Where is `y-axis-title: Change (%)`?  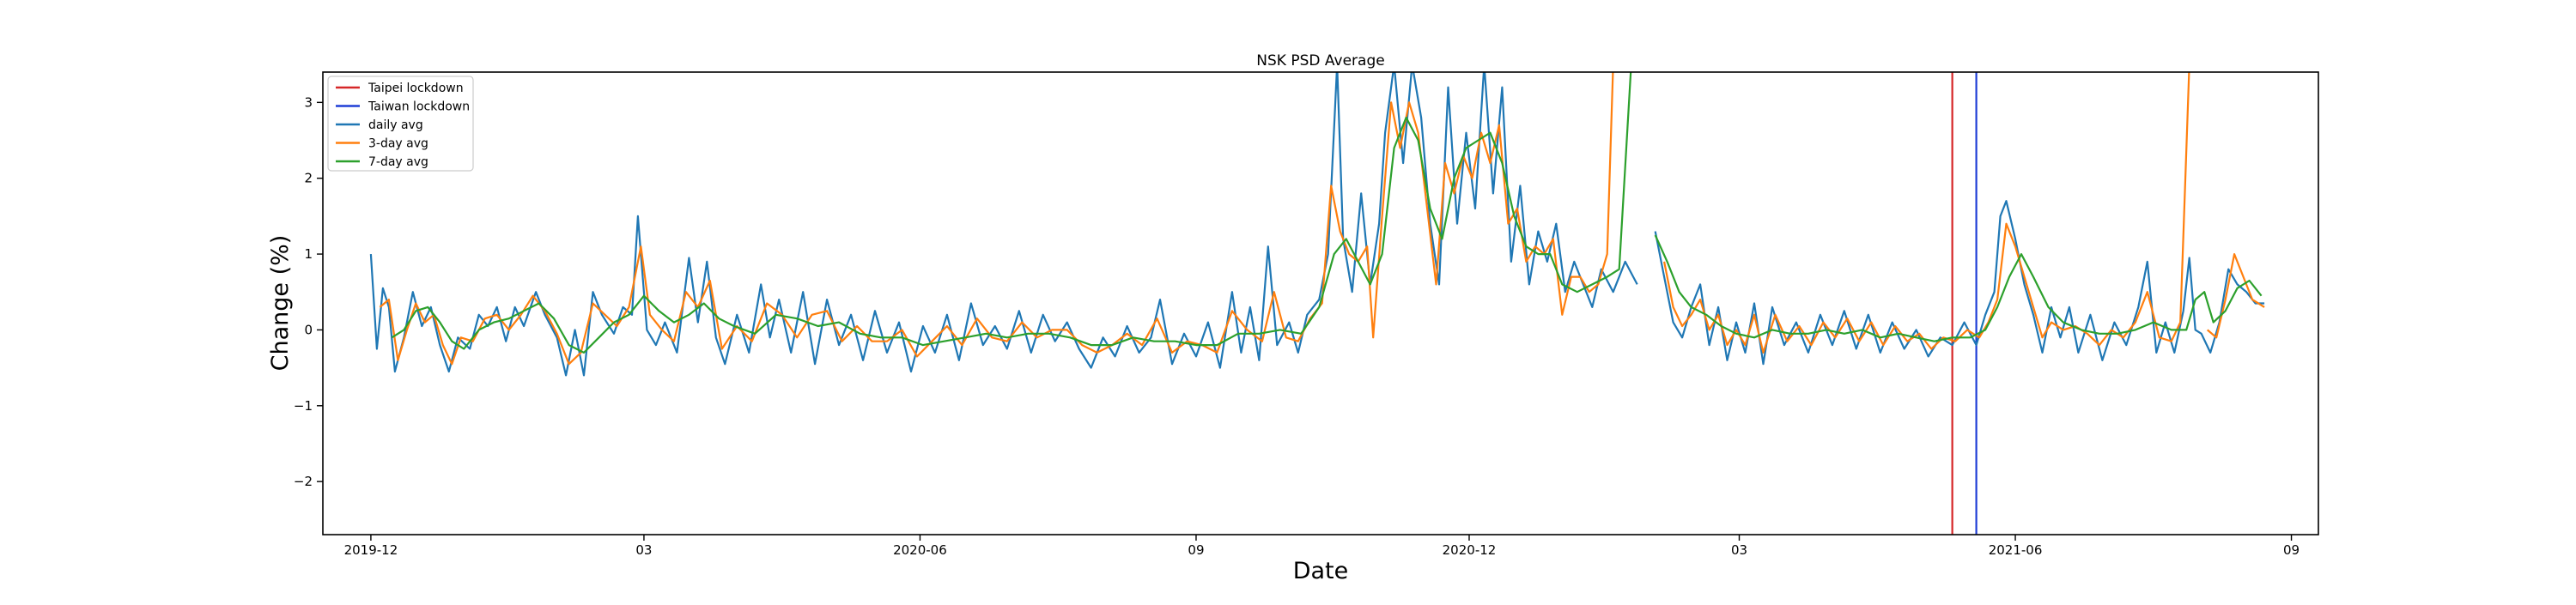 y-axis-title: Change (%) is located at coordinates (280, 303).